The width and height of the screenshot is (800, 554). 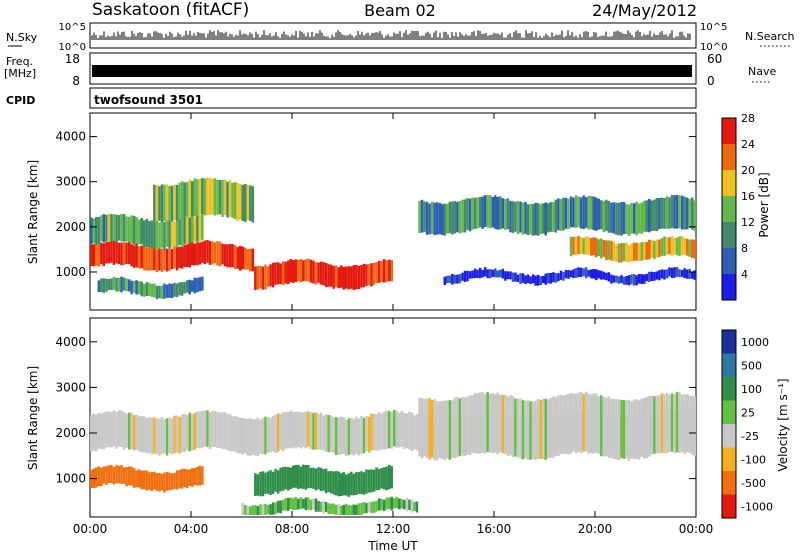 I want to click on cpid-value: twofsound 3501, so click(x=148, y=100).